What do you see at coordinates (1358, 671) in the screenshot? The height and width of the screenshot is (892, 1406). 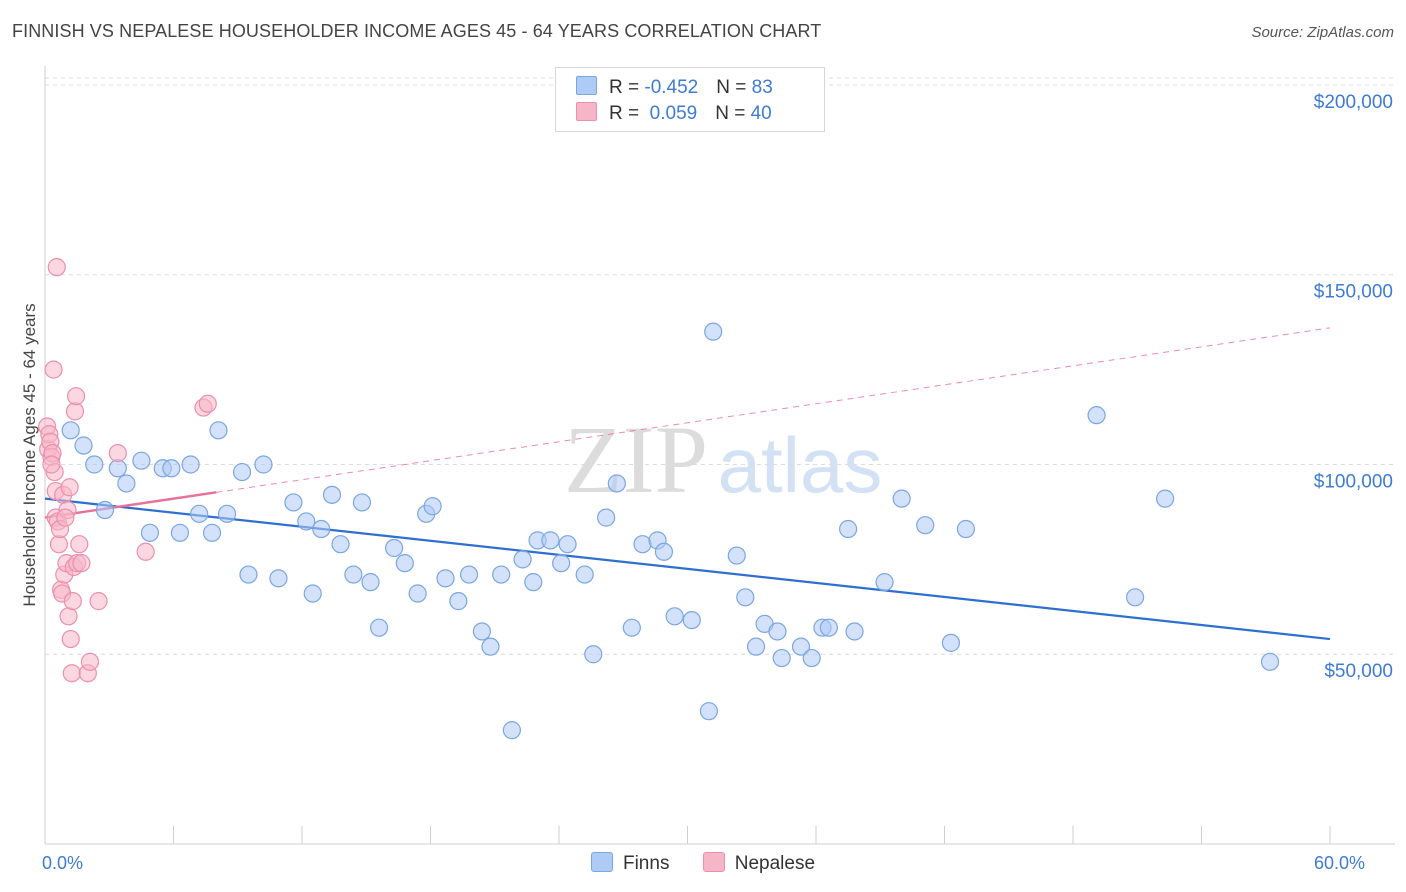 I see `y-tick-label: $50,000` at bounding box center [1358, 671].